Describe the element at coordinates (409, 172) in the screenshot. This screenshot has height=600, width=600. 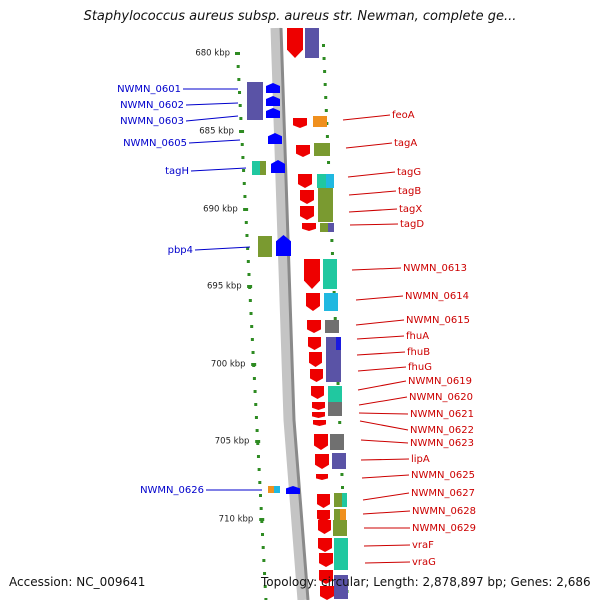
I see `right-gene-label: tagG` at that location.